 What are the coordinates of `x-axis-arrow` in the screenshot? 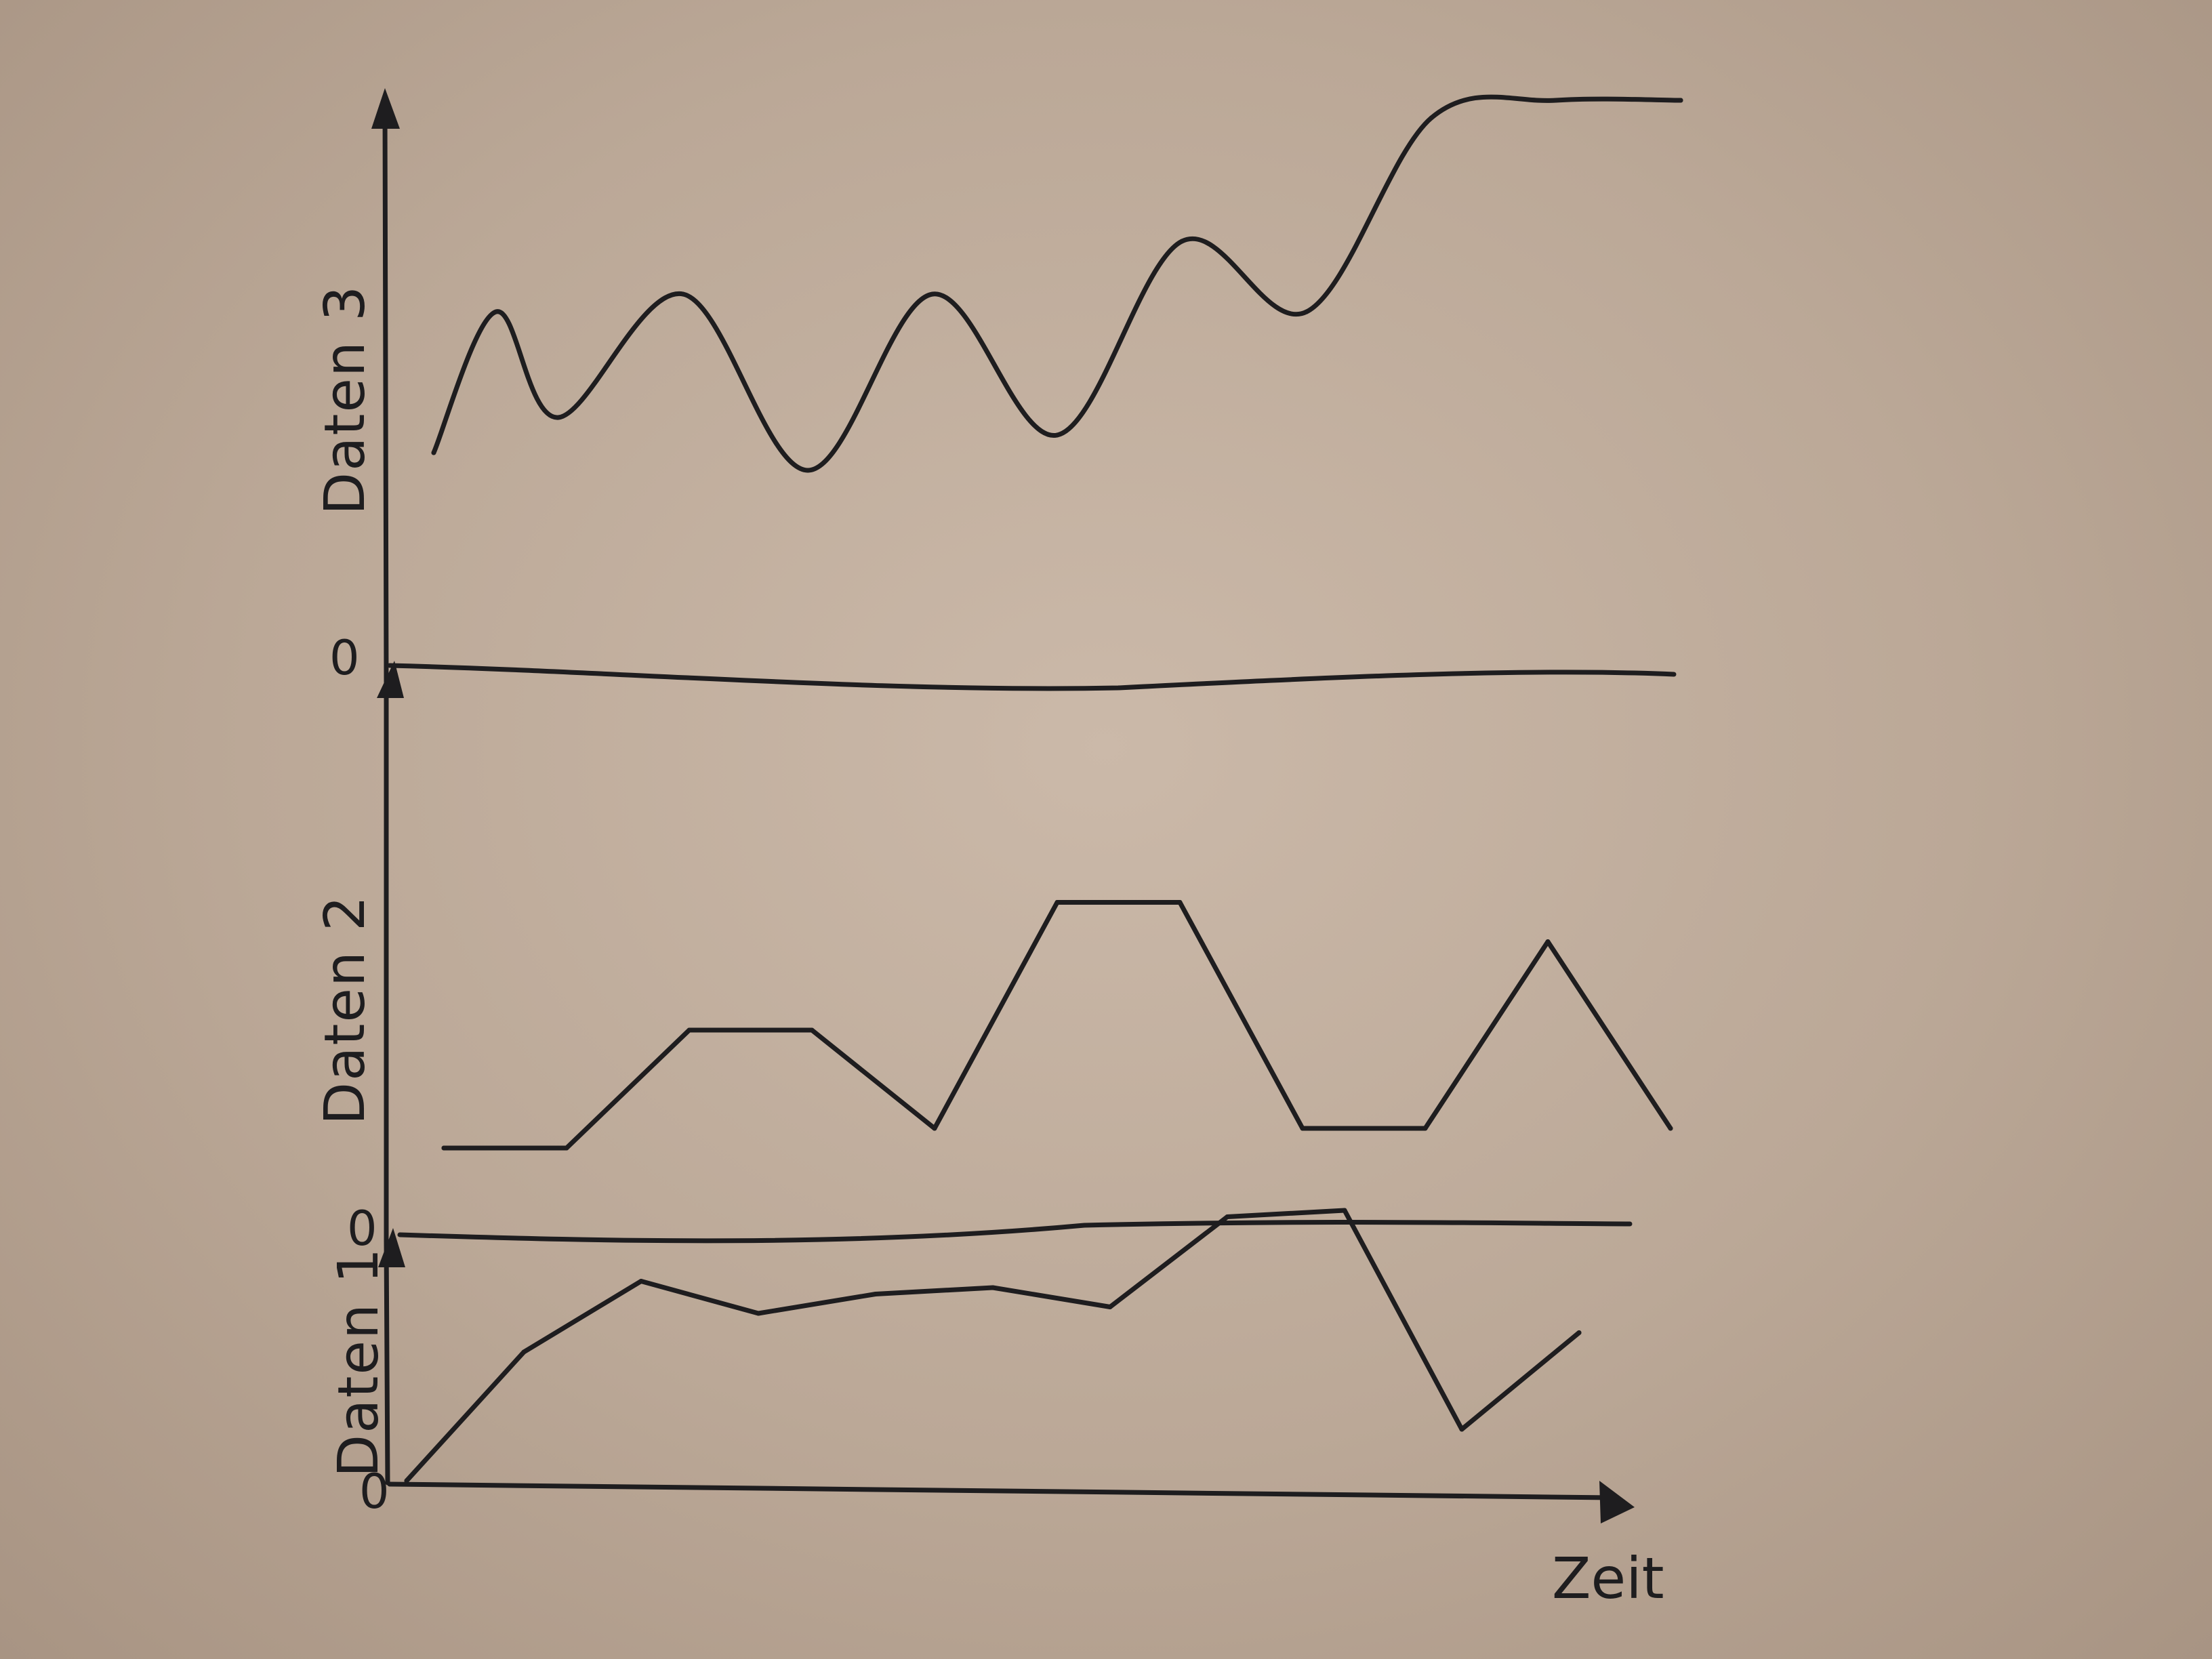 It's located at (1617, 1502).